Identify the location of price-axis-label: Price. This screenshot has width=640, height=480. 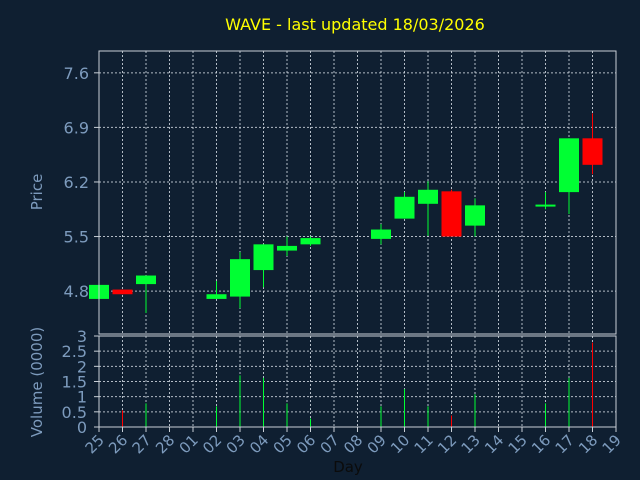
(37, 192).